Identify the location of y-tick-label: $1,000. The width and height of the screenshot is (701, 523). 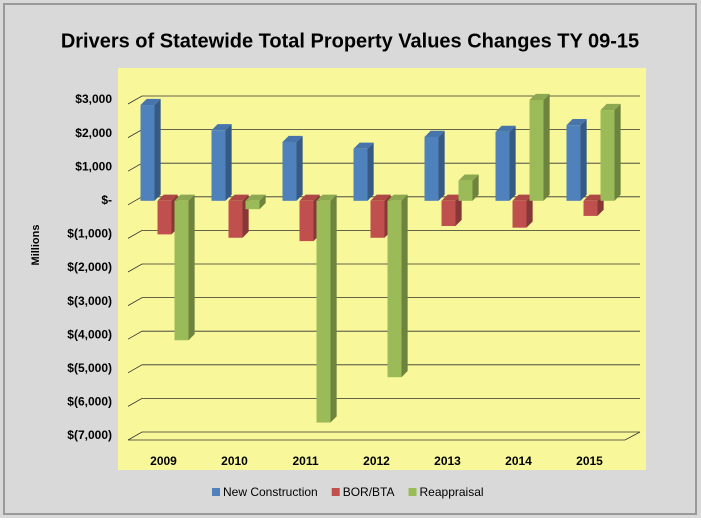
(93, 166).